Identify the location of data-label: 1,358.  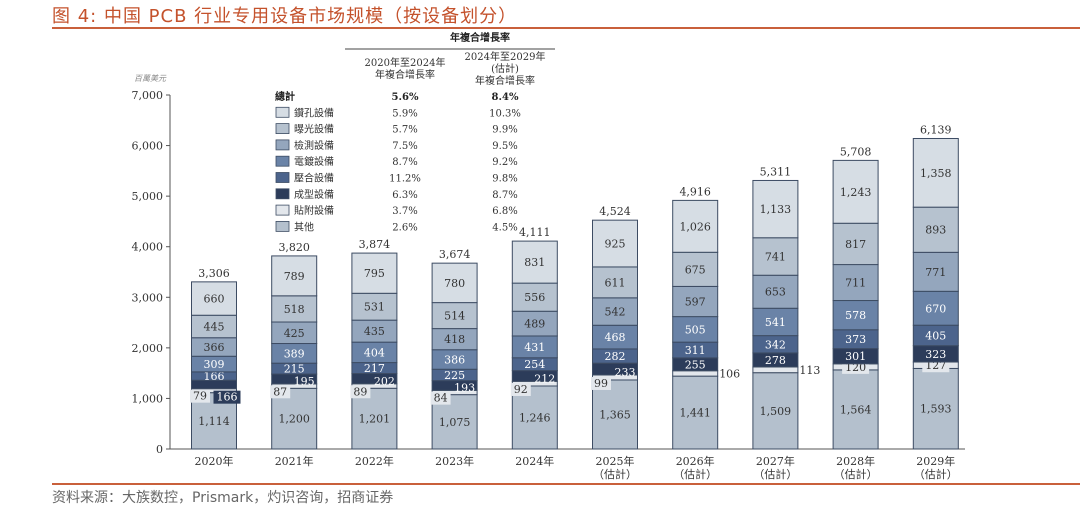
(936, 173).